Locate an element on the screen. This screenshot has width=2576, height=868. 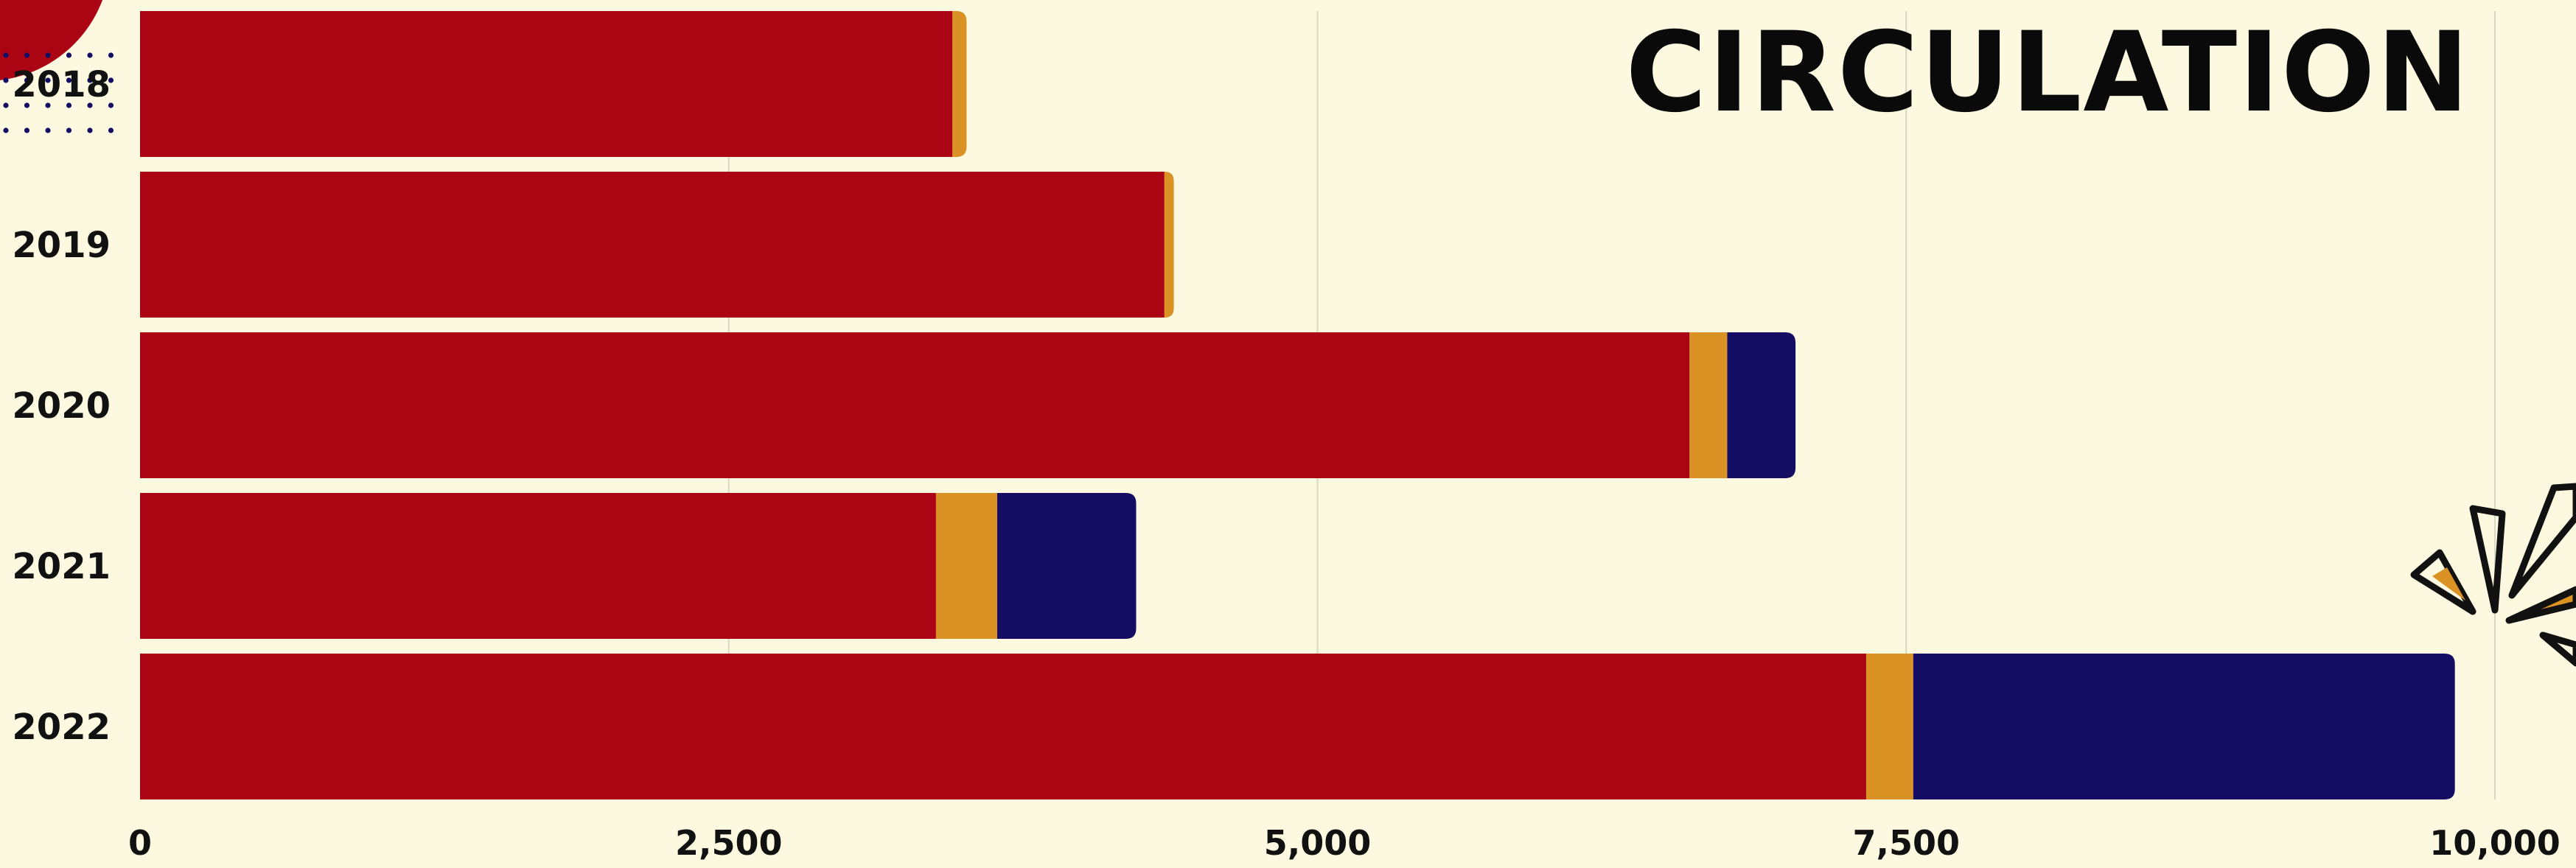
x-tick-label-3: 7,500 is located at coordinates (1906, 843).